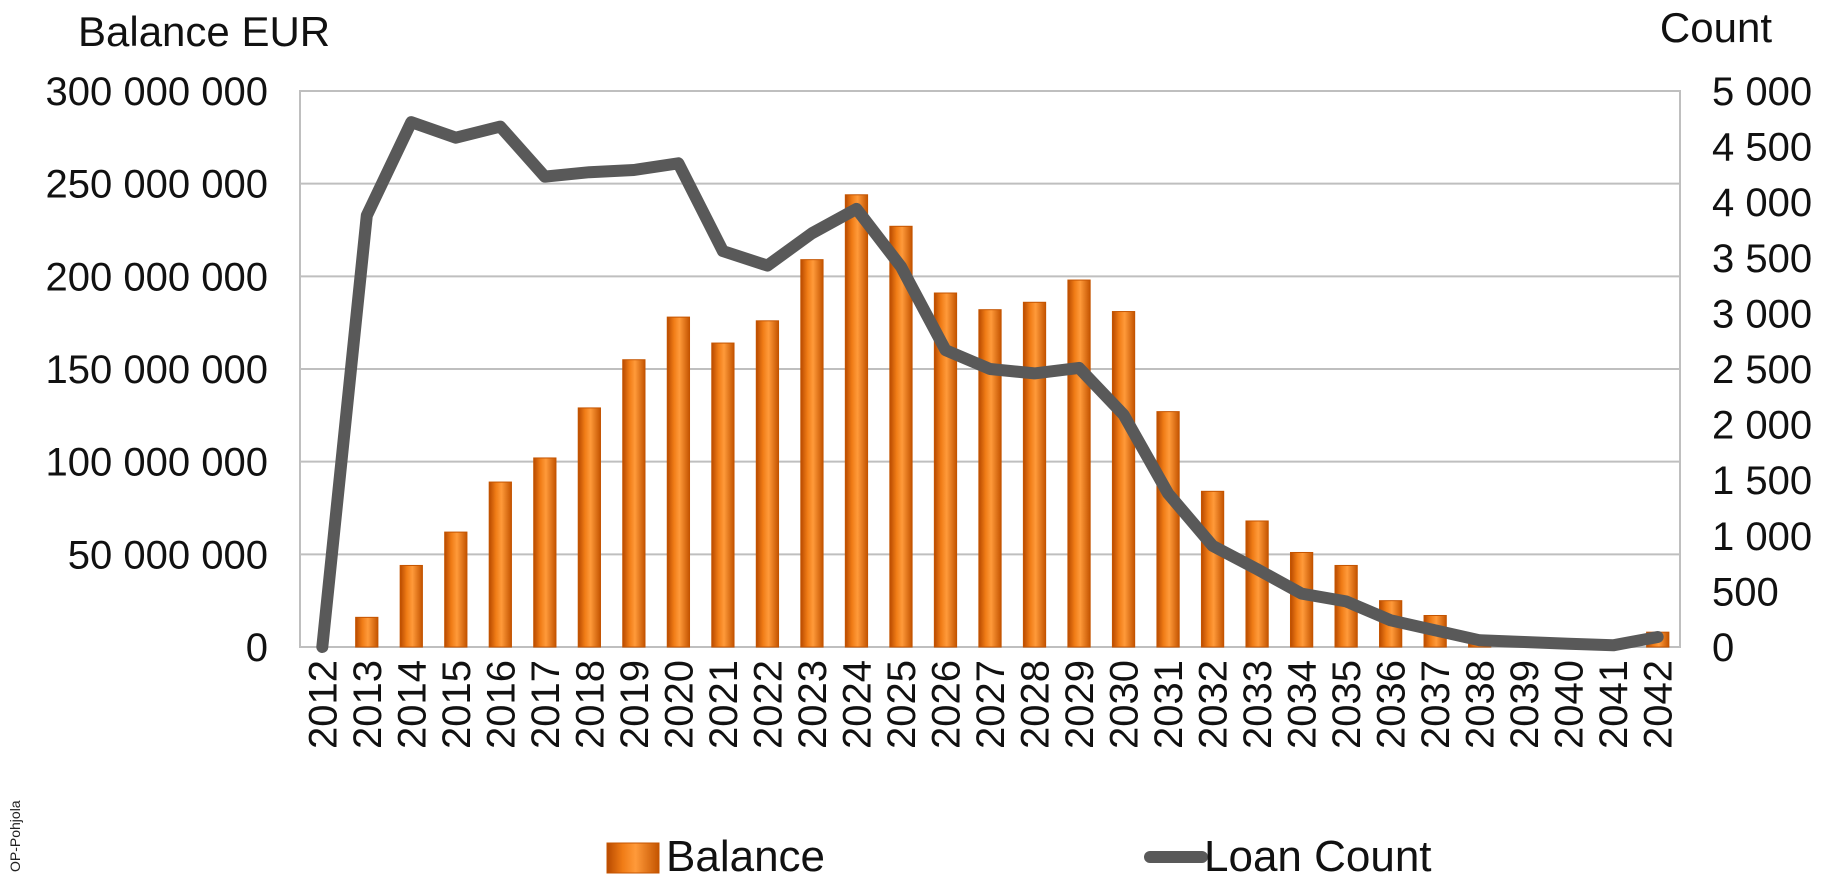 This screenshot has height=876, width=1848. I want to click on x-tick-2042: 2042, so click(1659, 704).